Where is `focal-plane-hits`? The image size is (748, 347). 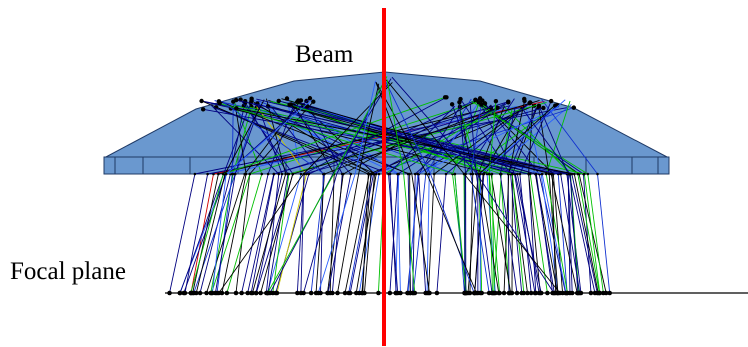
focal-plane-hits is located at coordinates (389, 293).